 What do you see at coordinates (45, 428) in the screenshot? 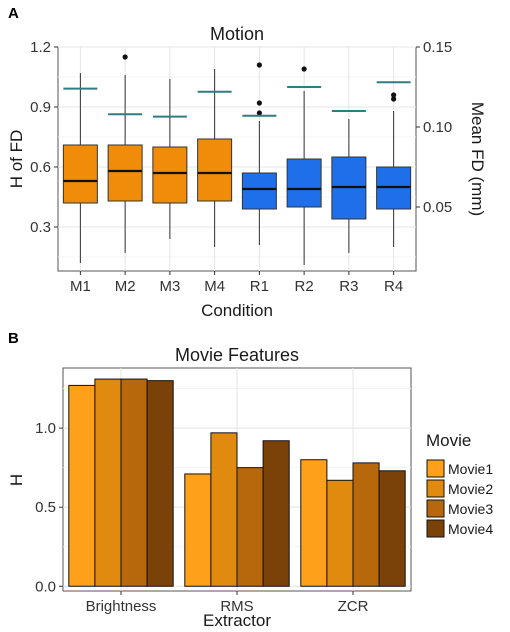
I see `y-tick-label: 1.0` at bounding box center [45, 428].